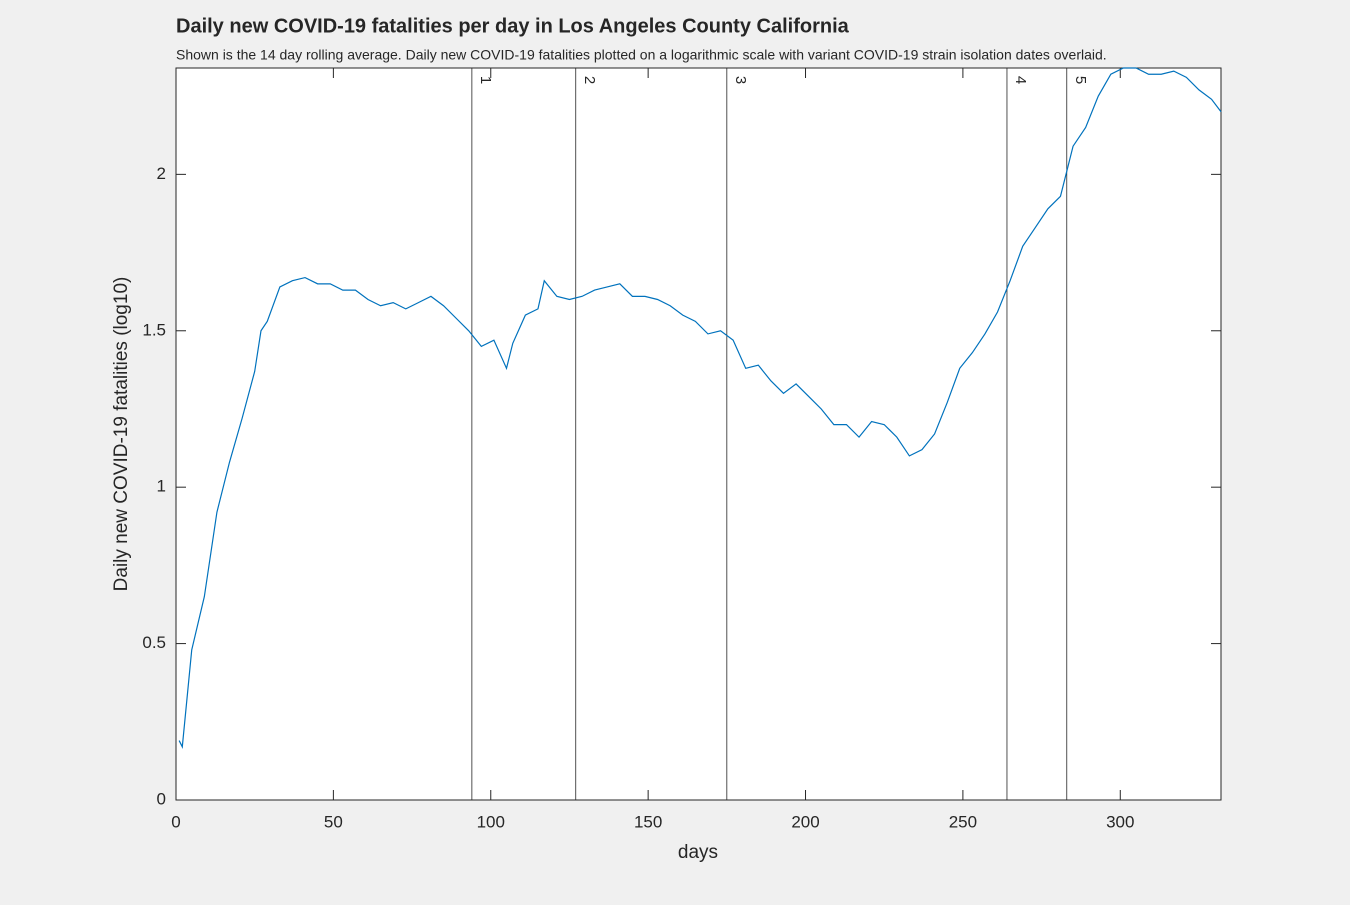 The width and height of the screenshot is (1350, 905). What do you see at coordinates (963, 821) in the screenshot?
I see `x-tick-label: 250` at bounding box center [963, 821].